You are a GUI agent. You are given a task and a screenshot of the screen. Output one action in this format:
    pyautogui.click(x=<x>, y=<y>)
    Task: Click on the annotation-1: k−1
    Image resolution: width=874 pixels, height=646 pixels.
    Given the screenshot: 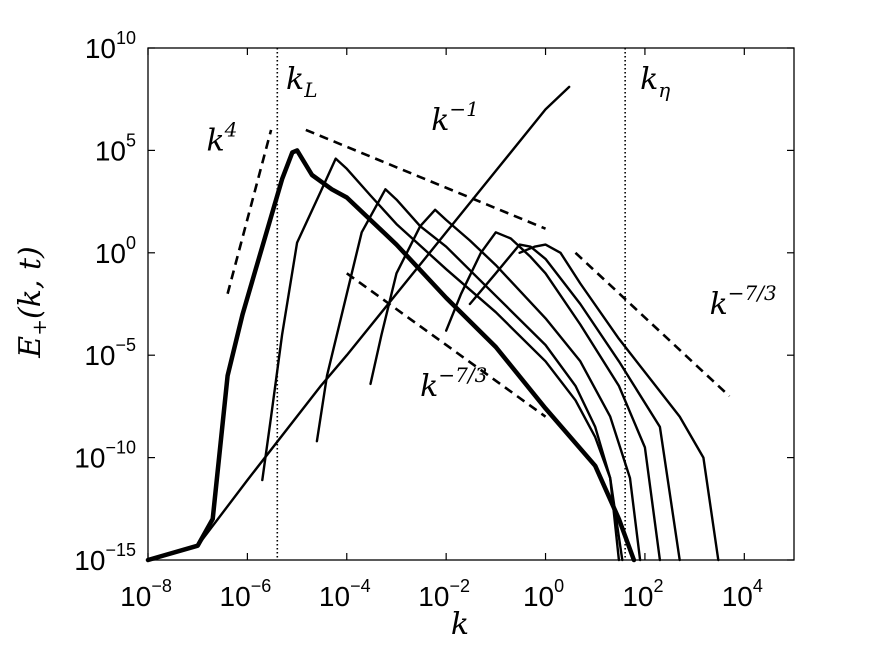 What is the action you would take?
    pyautogui.click(x=455, y=117)
    